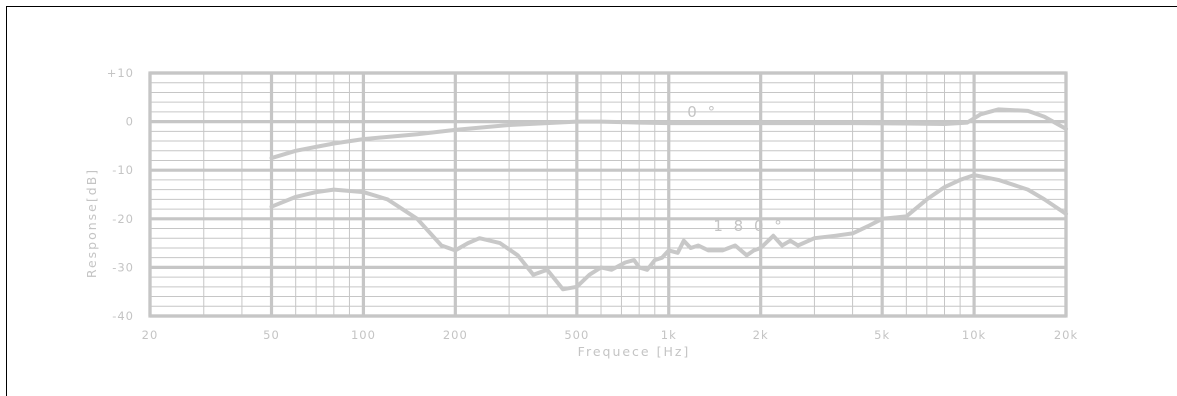  I want to click on x-tick-label: 50, so click(271, 335).